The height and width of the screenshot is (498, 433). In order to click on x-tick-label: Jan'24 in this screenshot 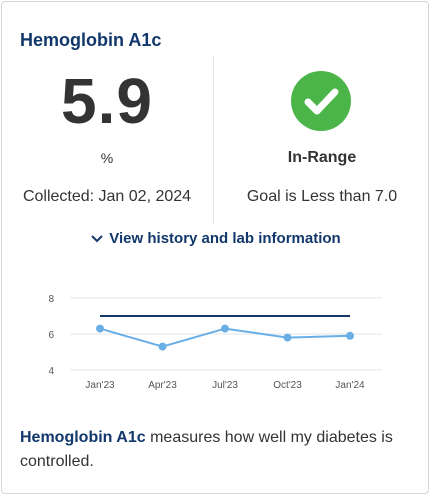, I will do `click(350, 385)`.